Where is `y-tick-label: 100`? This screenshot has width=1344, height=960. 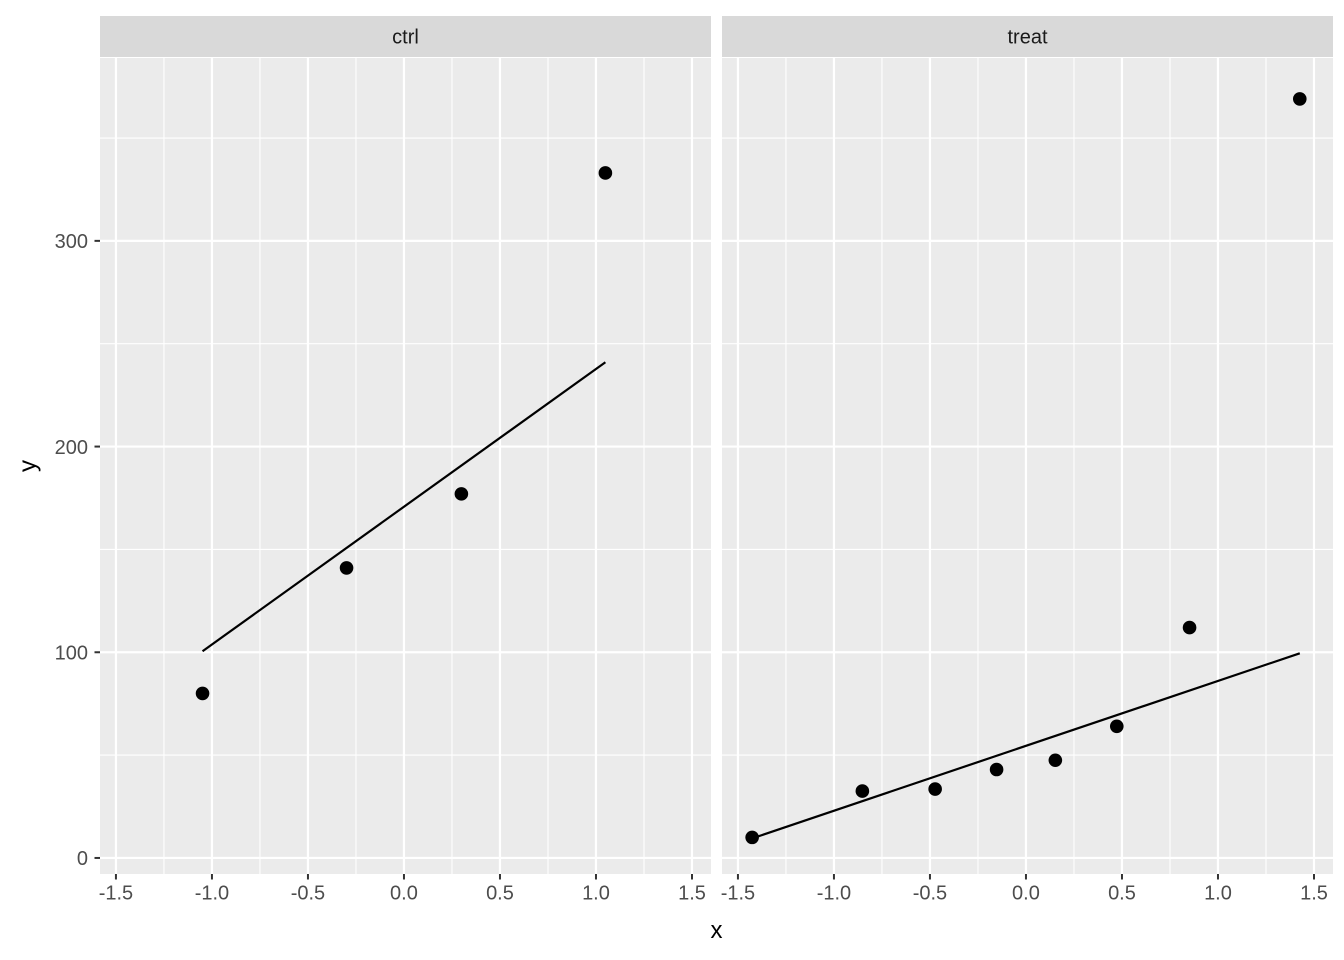
y-tick-label: 100 is located at coordinates (71, 653).